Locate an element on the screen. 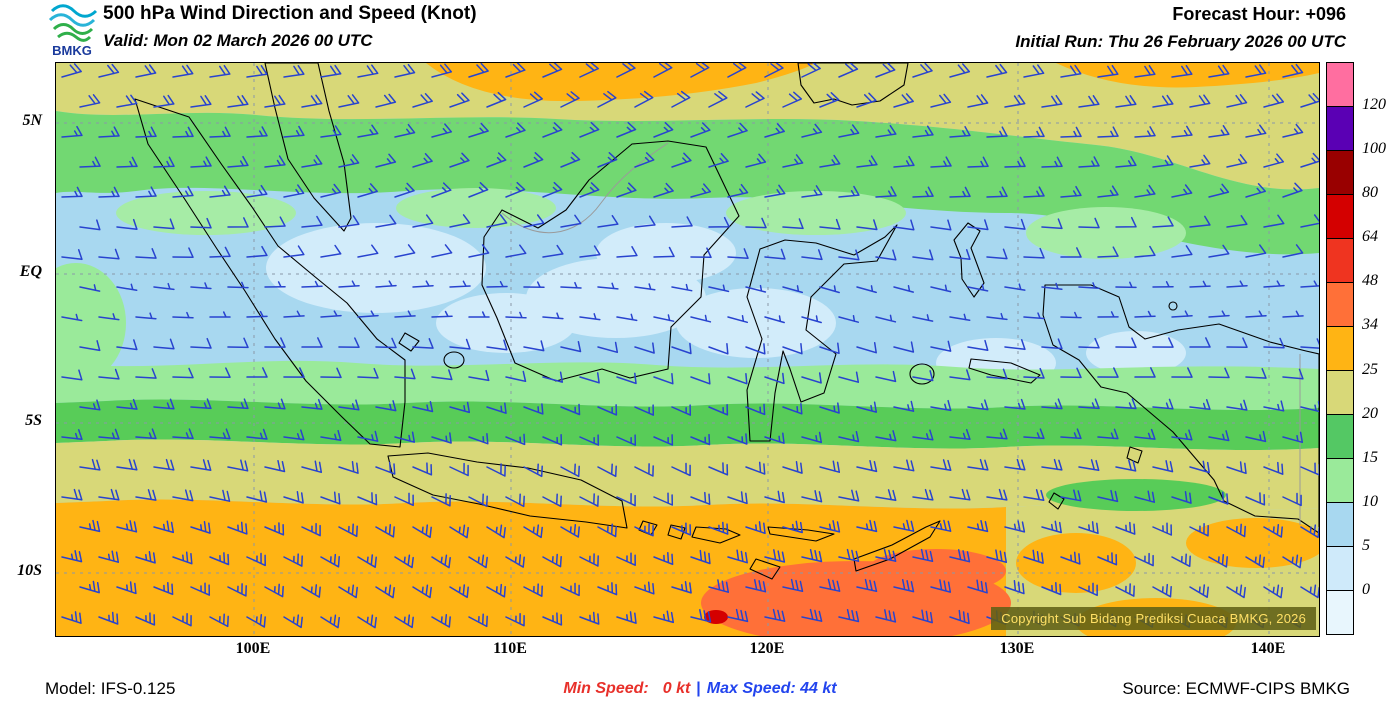  model-label: Model: IFS-0.125 is located at coordinates (110, 688).